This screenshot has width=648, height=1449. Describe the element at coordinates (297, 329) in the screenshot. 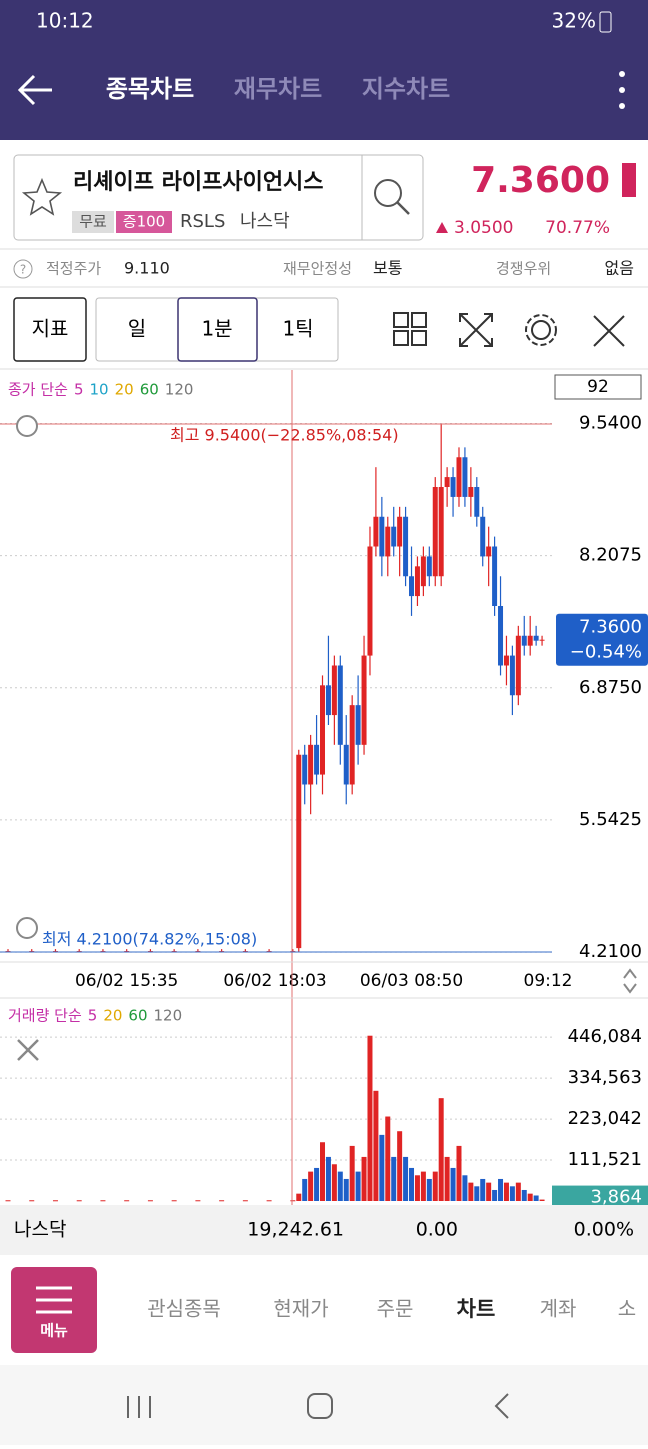

I see `button-label: 1틱` at that location.